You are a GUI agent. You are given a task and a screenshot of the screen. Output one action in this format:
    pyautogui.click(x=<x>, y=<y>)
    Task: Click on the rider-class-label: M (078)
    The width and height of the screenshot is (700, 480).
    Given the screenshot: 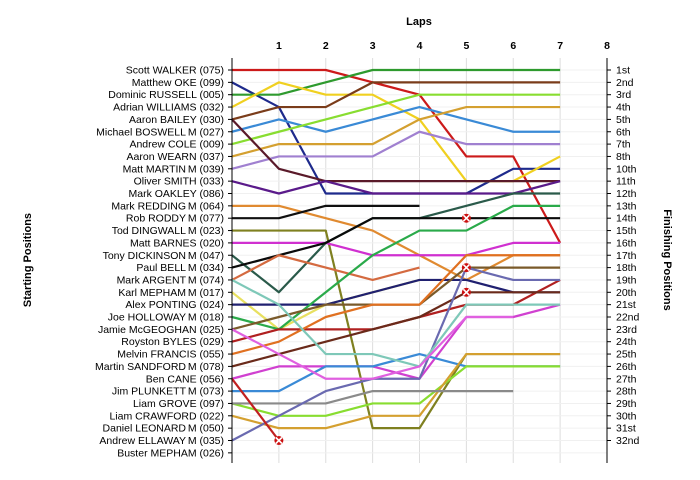 What is the action you would take?
    pyautogui.click(x=206, y=367)
    